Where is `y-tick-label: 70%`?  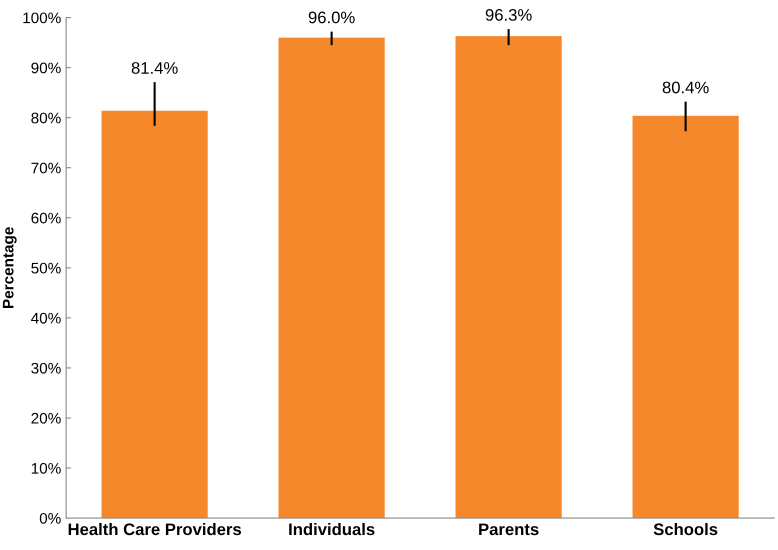
y-tick-label: 70% is located at coordinates (46, 168).